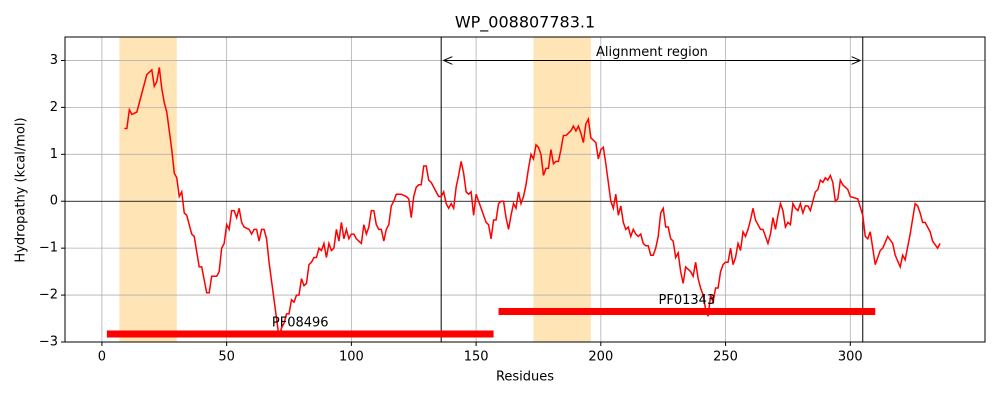 Image resolution: width=1000 pixels, height=400 pixels. Describe the element at coordinates (652, 52) in the screenshot. I see `annotation-label: Alignment region` at that location.